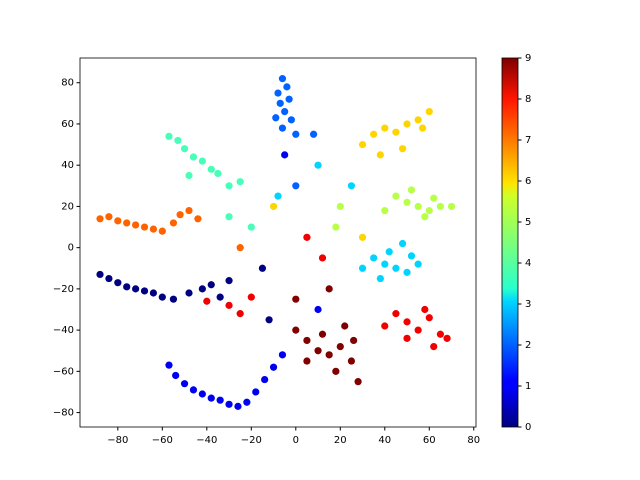 The width and height of the screenshot is (640, 480). Describe the element at coordinates (528, 304) in the screenshot. I see `colorbar-tick-label: 3` at that location.